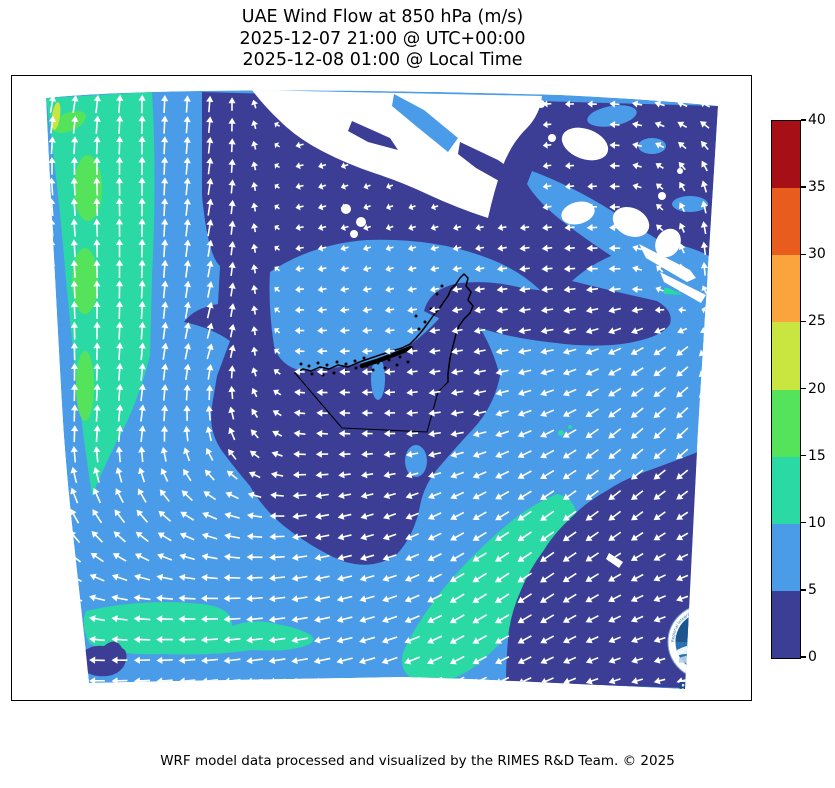 The width and height of the screenshot is (835, 788). Describe the element at coordinates (812, 589) in the screenshot. I see `colorbar-tick-label: 5` at that location.